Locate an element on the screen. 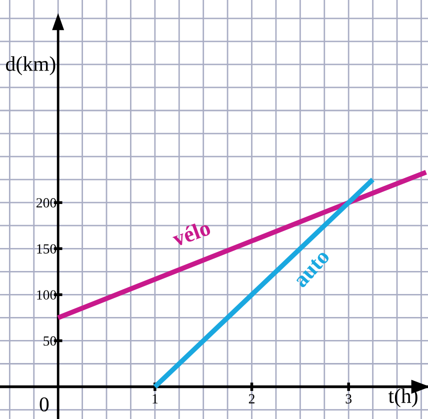 This screenshot has width=428, height=419. y-axis-title: d(km) is located at coordinates (31, 66).